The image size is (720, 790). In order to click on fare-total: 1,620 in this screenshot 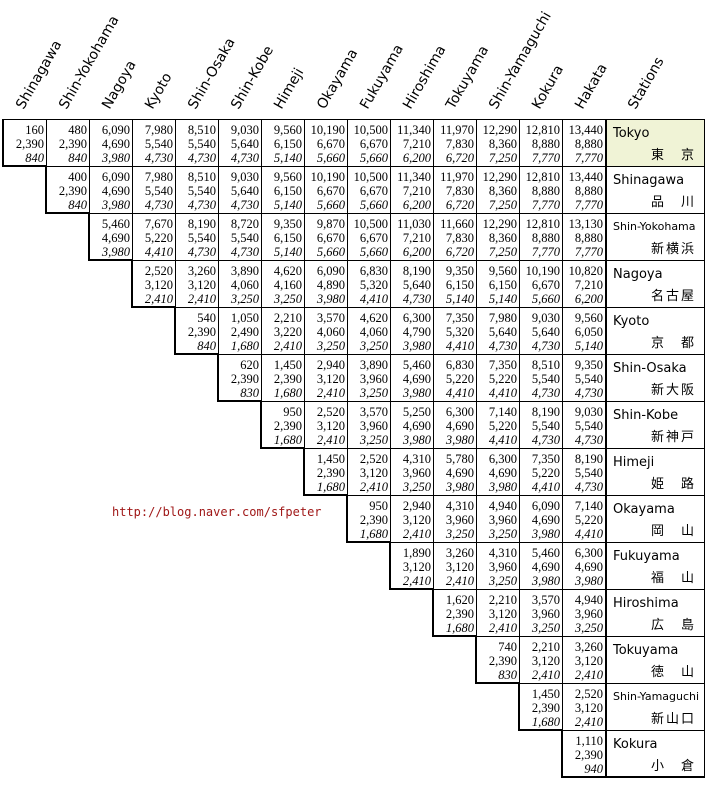, I will do `click(459, 600)`.